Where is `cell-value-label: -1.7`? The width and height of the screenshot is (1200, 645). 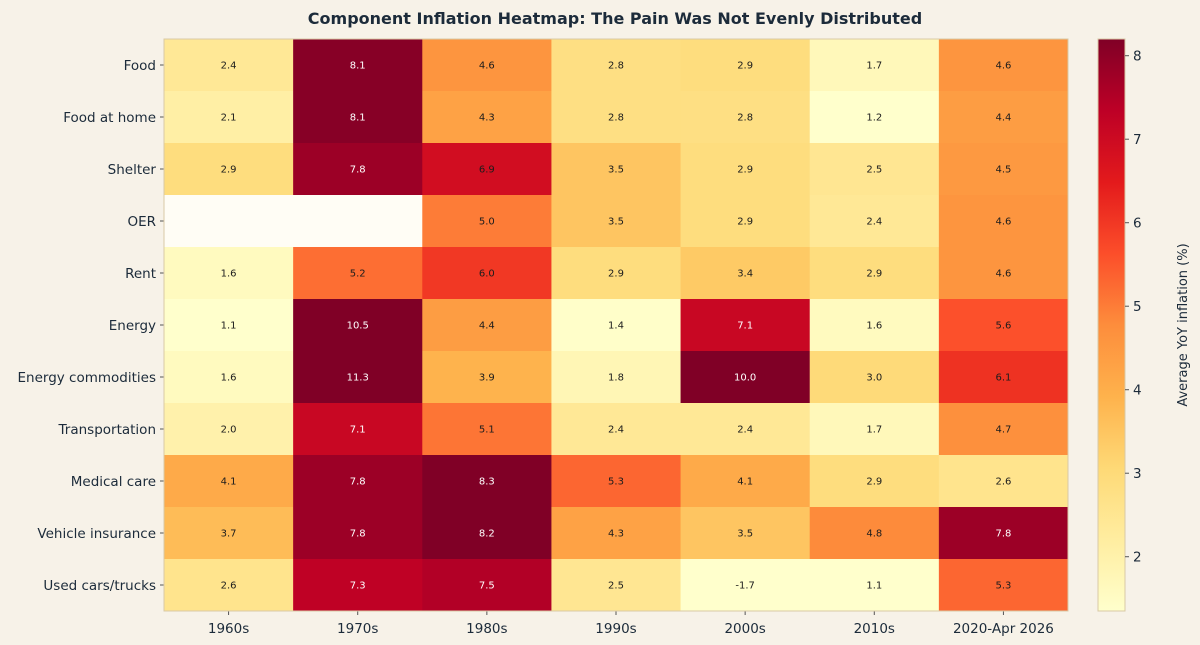
cell-value-label: -1.7 is located at coordinates (745, 586).